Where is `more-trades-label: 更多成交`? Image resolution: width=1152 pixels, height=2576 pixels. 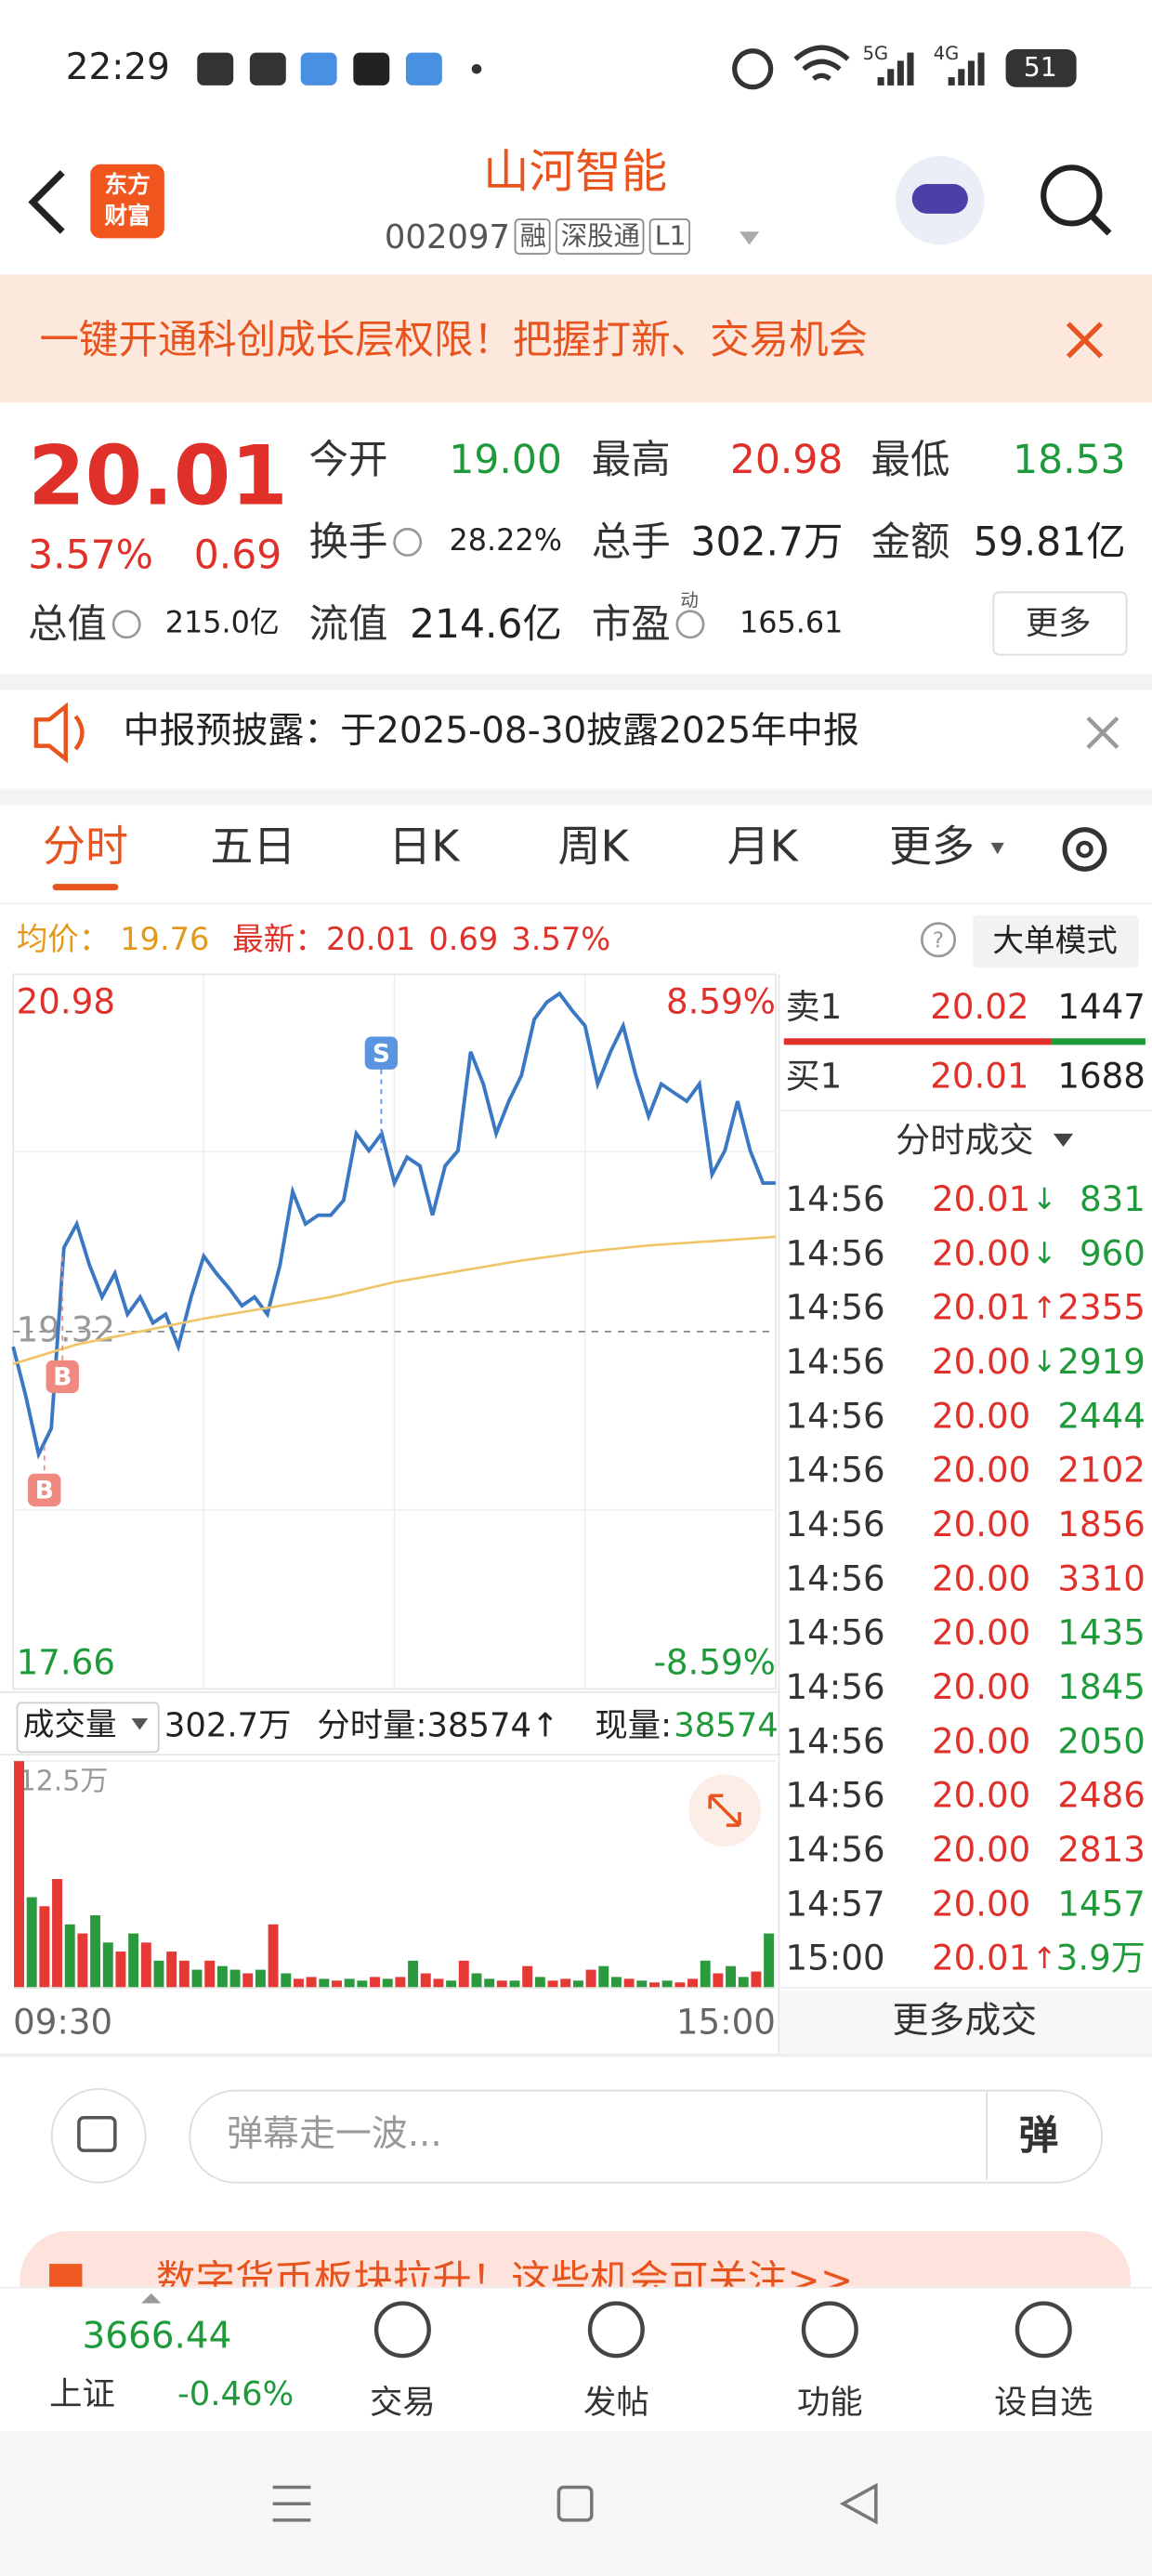
more-trades-label: 更多成交 is located at coordinates (965, 2021).